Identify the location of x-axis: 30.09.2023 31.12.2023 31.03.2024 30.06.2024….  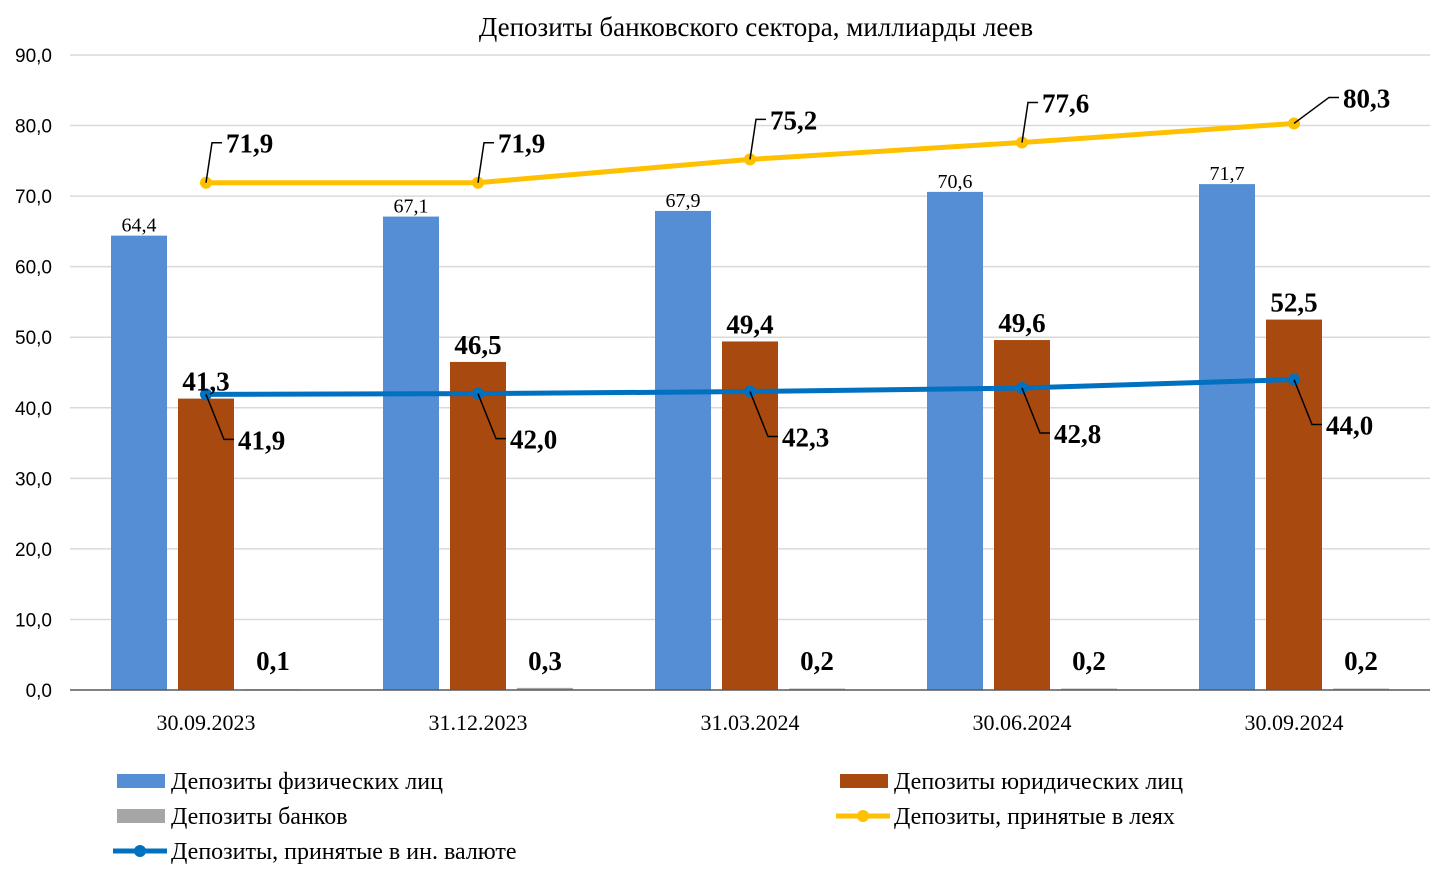
(750, 712).